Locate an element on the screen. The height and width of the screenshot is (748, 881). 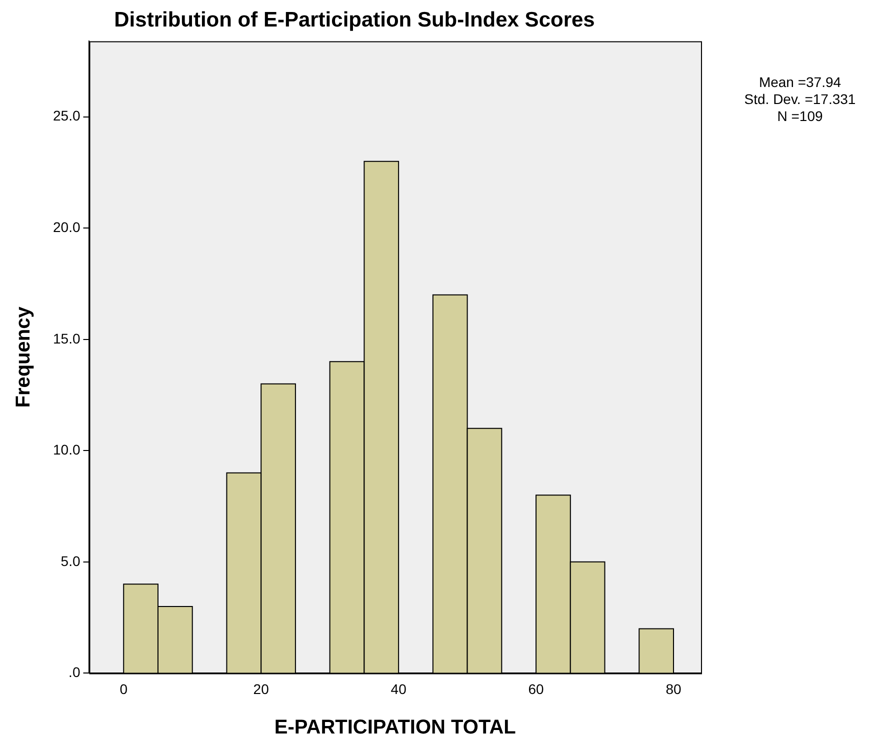
y-tick-label: .0 is located at coordinates (74, 672).